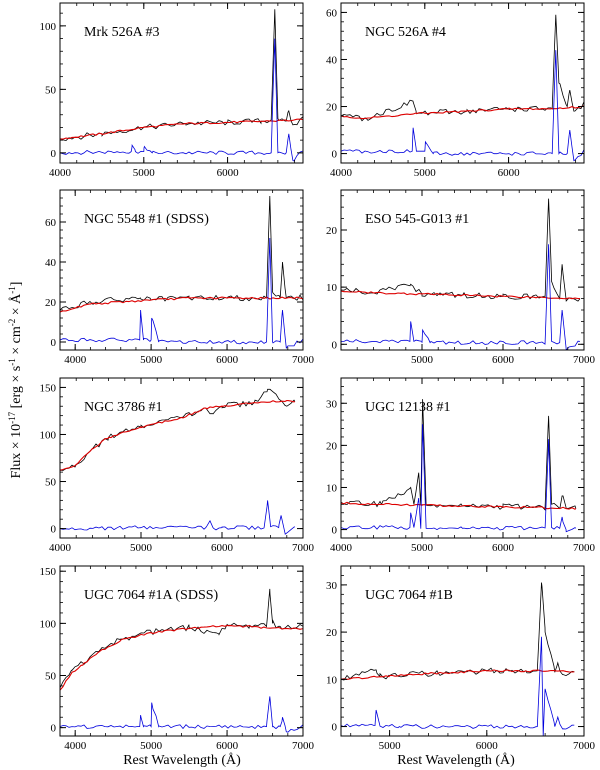 Image resolution: width=600 pixels, height=770 pixels. Describe the element at coordinates (12, 417) in the screenshot. I see `y-axis-exponent: -17` at that location.